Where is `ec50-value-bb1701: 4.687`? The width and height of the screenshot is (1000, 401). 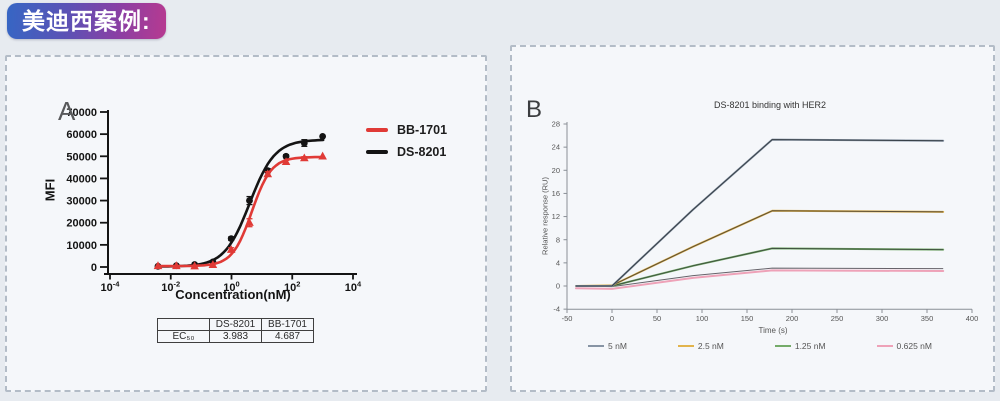 ec50-value-bb1701: 4.687 is located at coordinates (287, 336).